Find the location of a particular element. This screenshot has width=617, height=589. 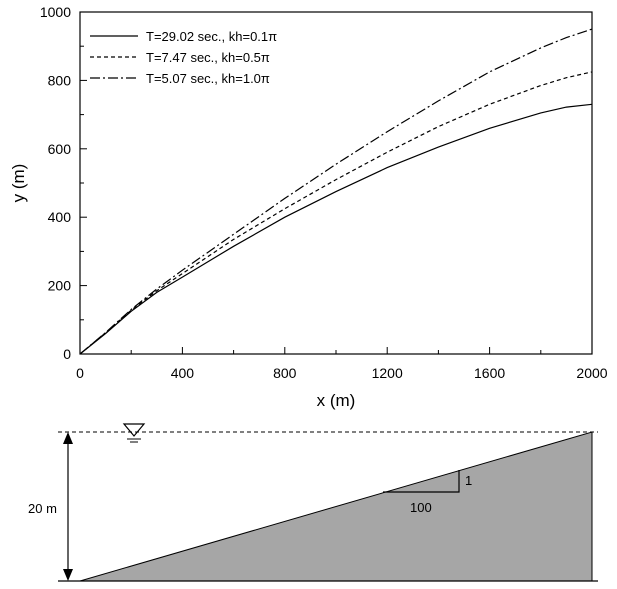

x-tick-label: 400 is located at coordinates (183, 373).